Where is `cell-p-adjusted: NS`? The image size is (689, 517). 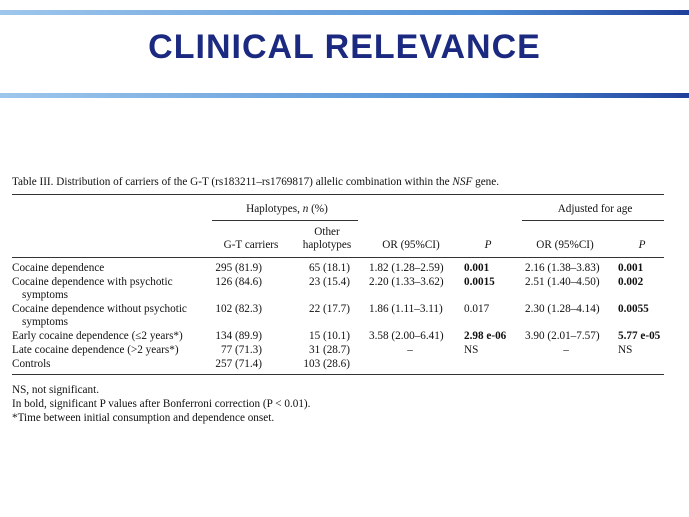
cell-p-adjusted: NS is located at coordinates (625, 350).